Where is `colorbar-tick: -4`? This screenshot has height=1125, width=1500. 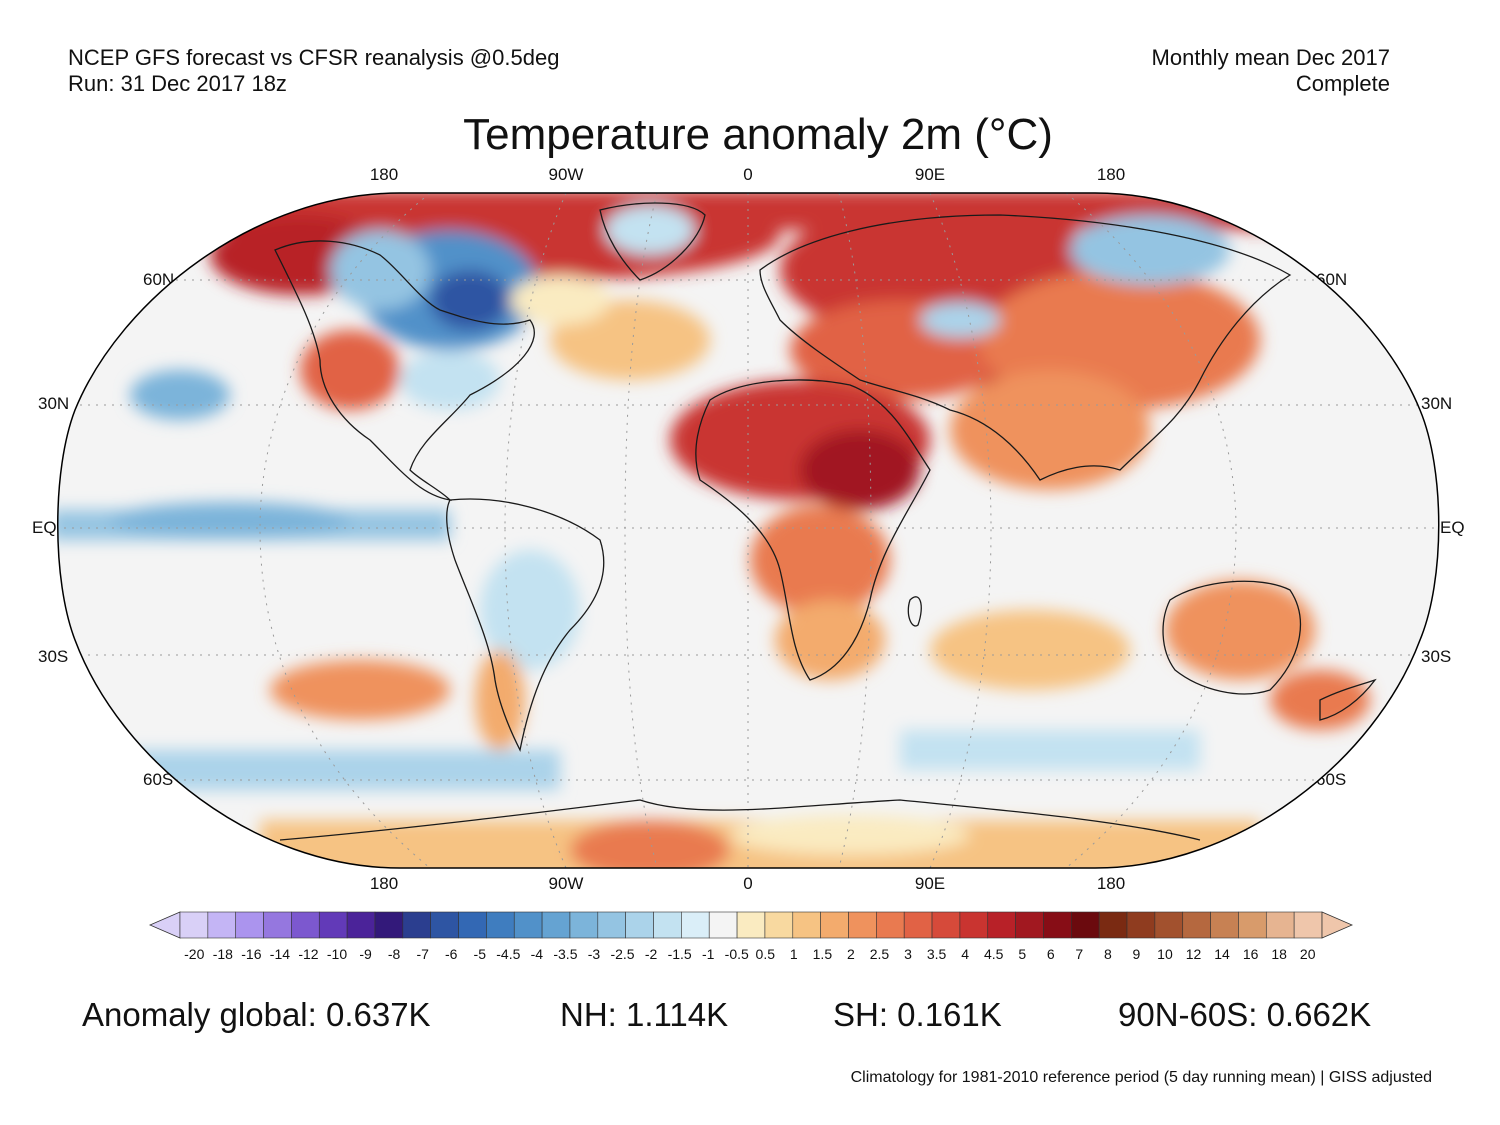 colorbar-tick: -4 is located at coordinates (537, 954).